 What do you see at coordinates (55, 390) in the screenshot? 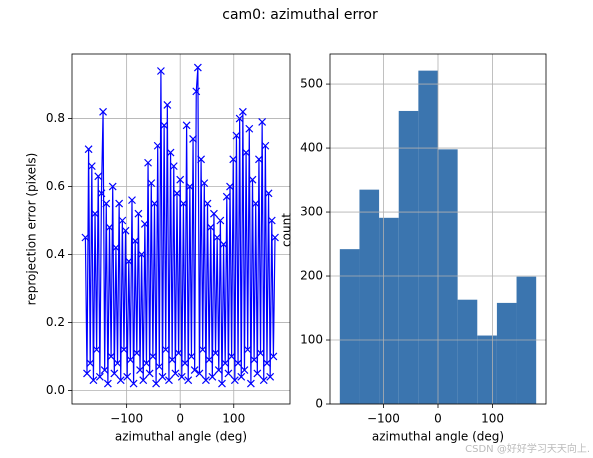
I see `y-tick-label: 0.0` at bounding box center [55, 390].